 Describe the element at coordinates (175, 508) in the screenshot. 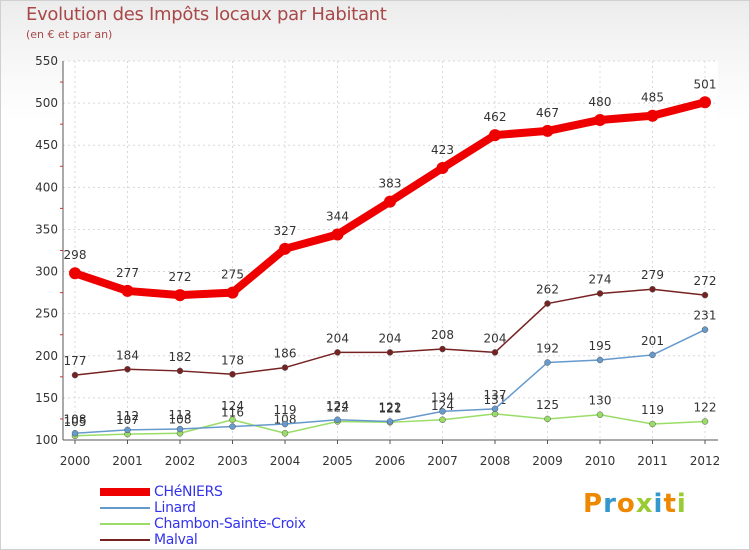

I see `legend-label: Linard` at that location.